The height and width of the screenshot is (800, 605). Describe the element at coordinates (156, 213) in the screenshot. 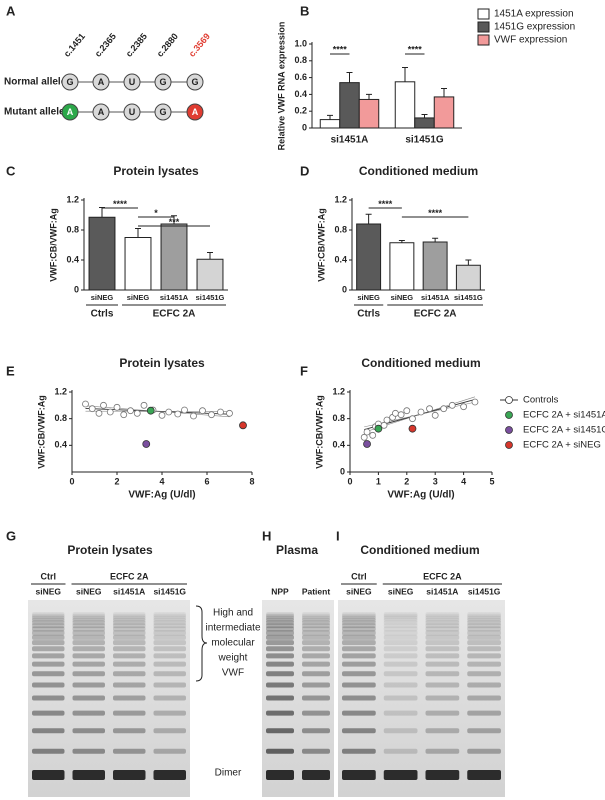

I see `significance-label: *` at that location.